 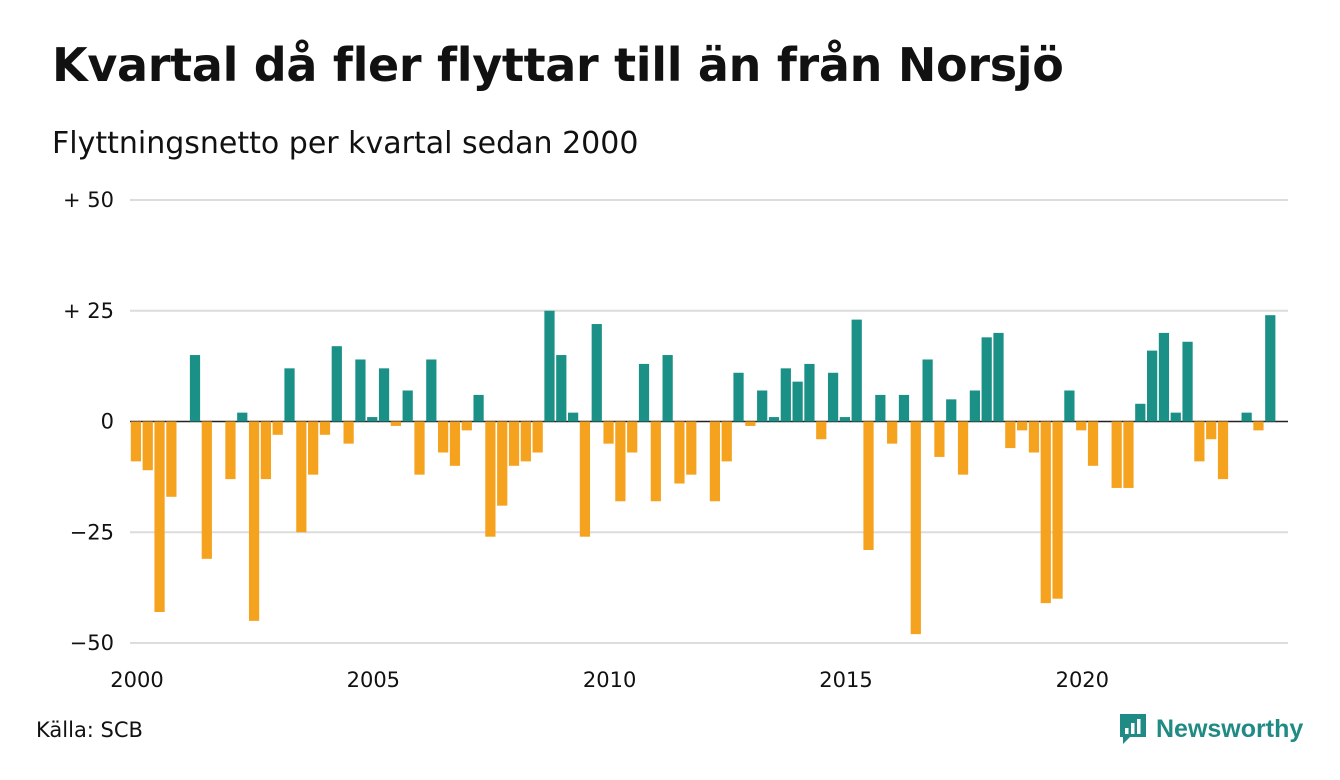 I want to click on x-tick-label: 2005, so click(x=373, y=680).